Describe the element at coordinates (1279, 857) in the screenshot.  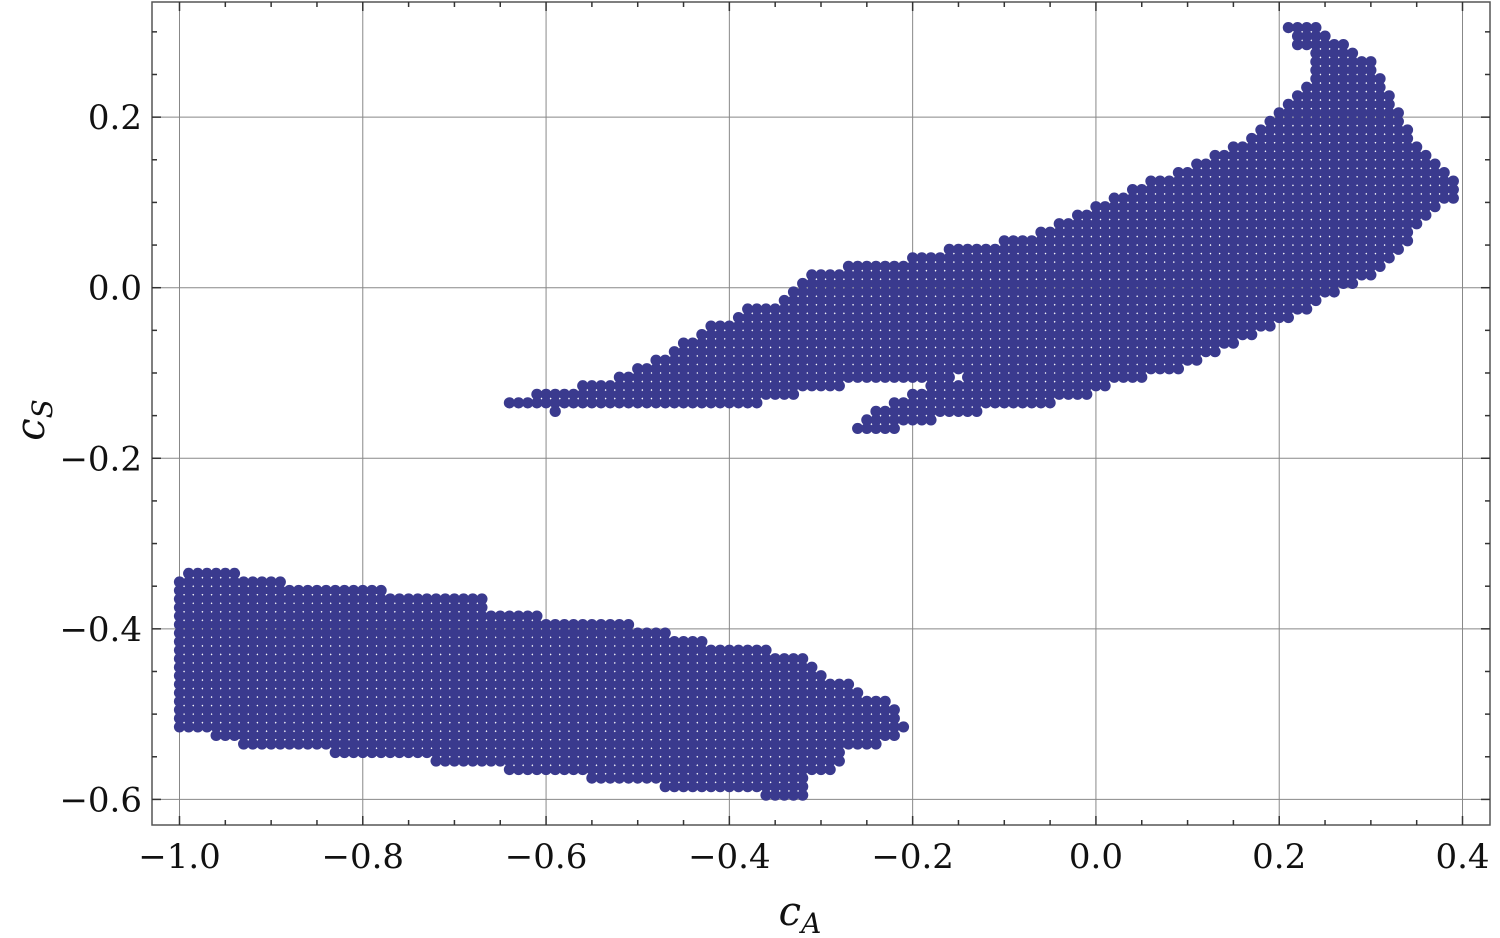
I see `x-tick-label: 0.2` at that location.